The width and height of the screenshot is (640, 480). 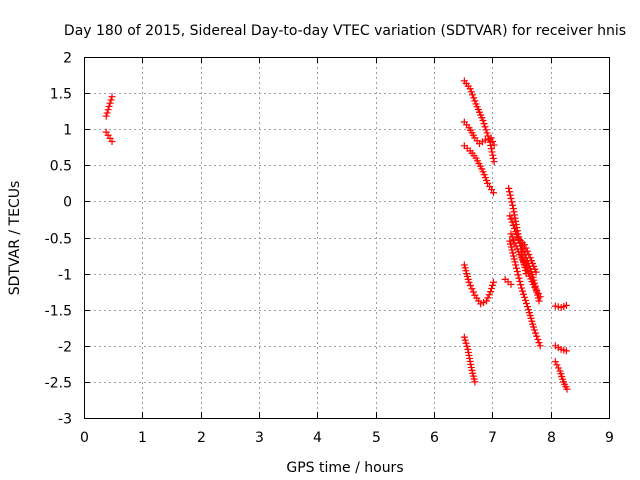 I want to click on y-tick-label: -1.5, so click(x=58, y=312).